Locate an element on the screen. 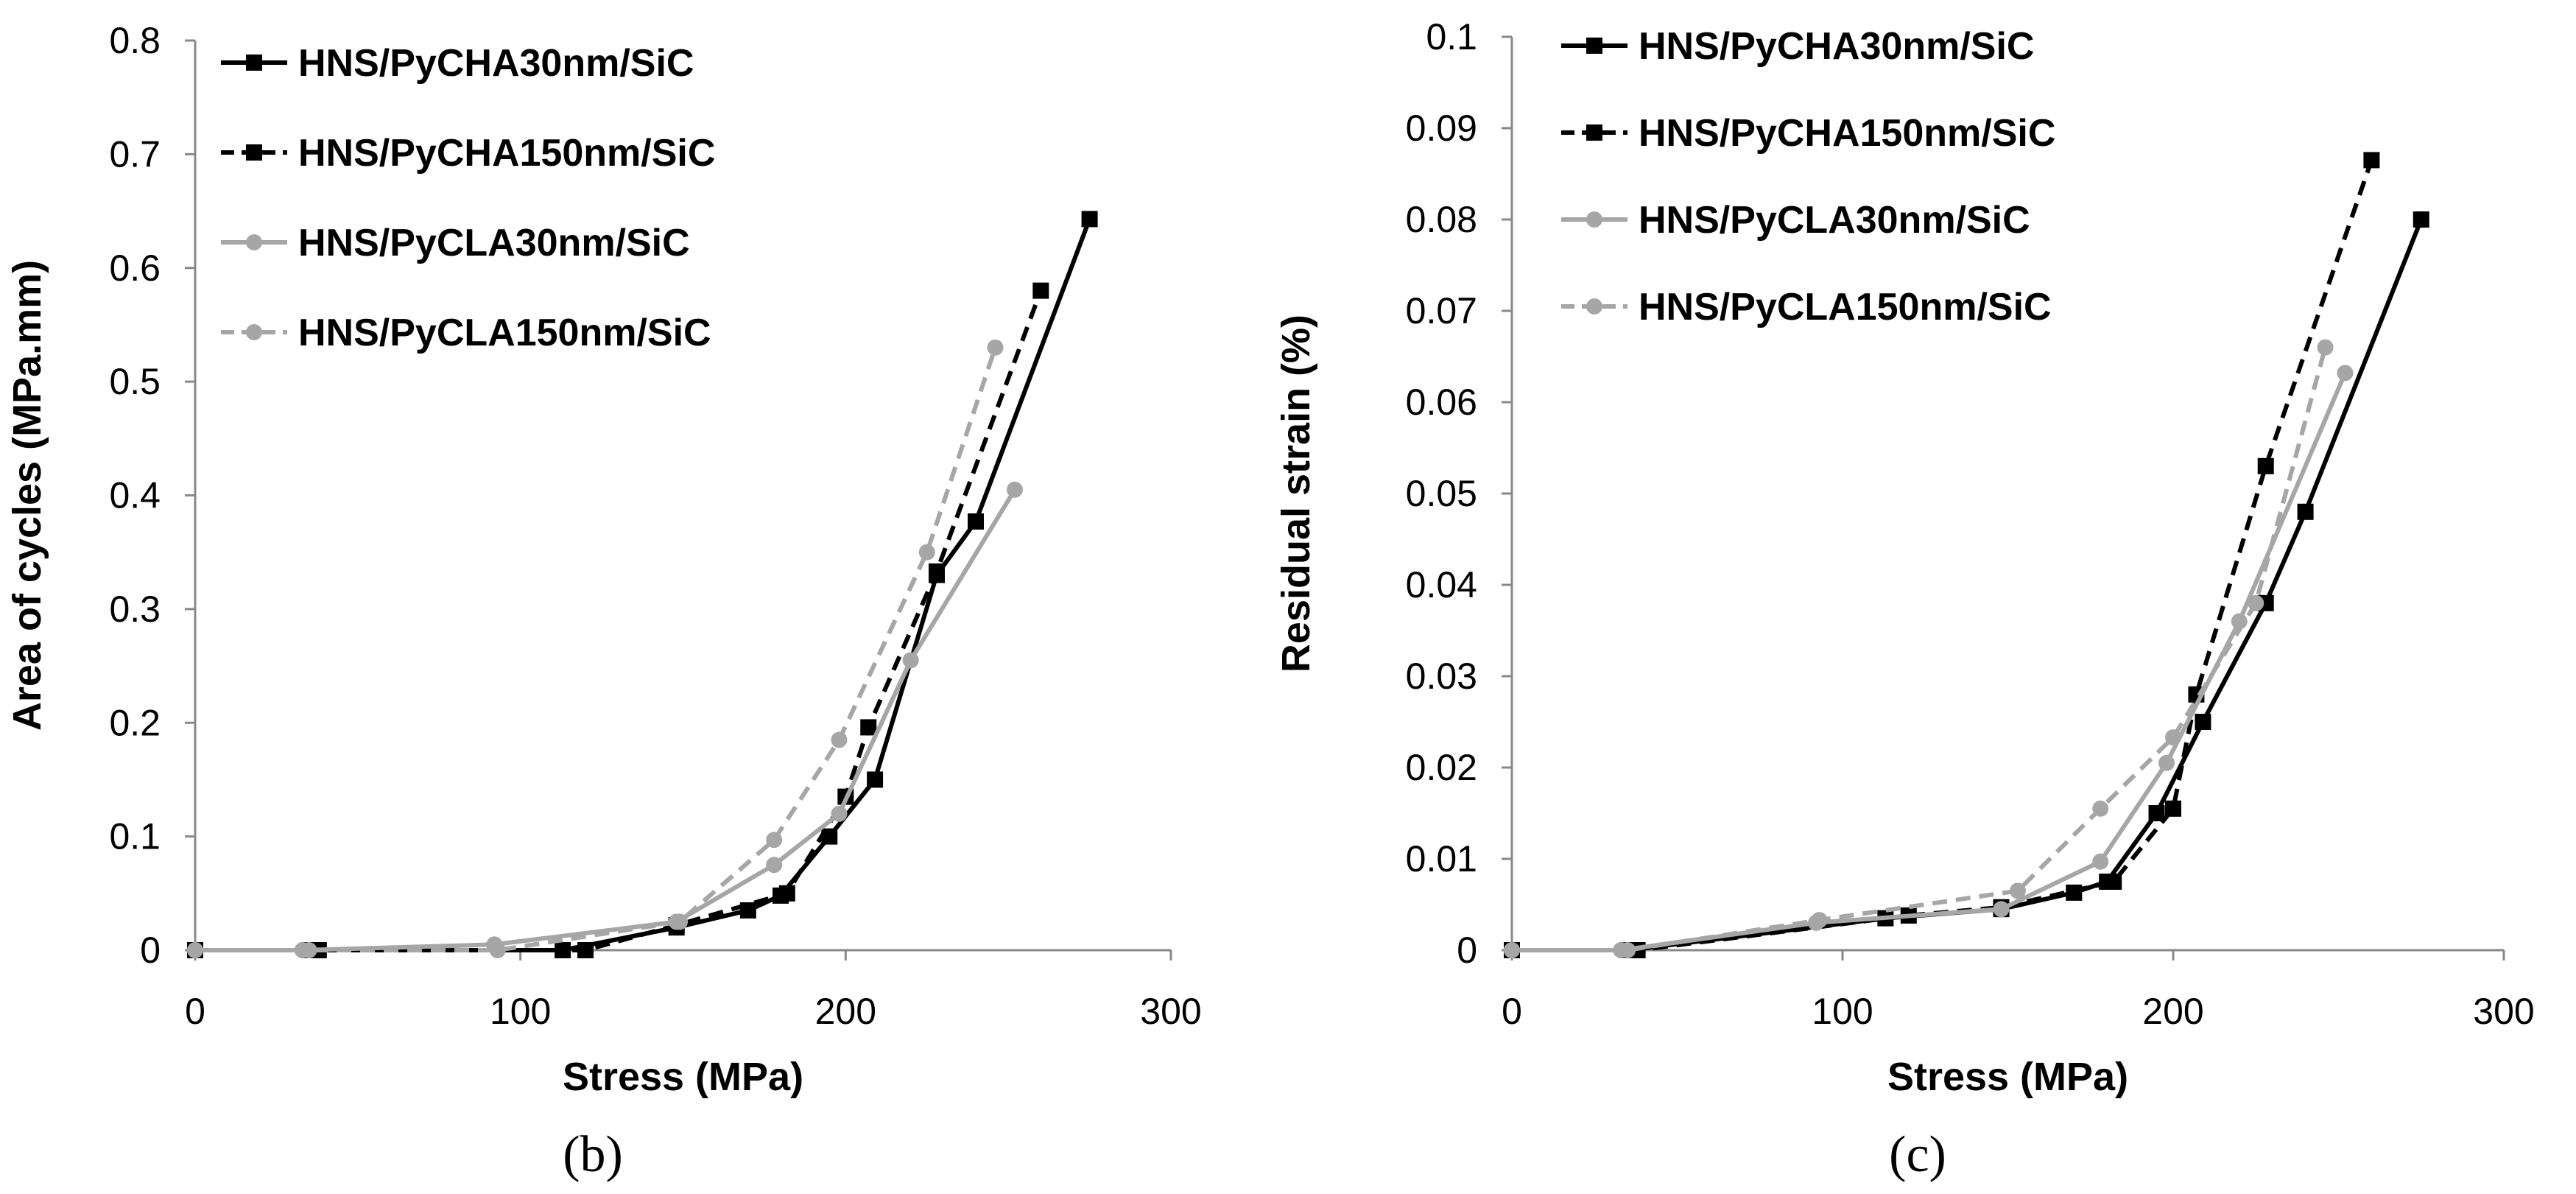 Image resolution: width=2576 pixels, height=1194 pixels. panel-b-series-line is located at coordinates (606, 720).